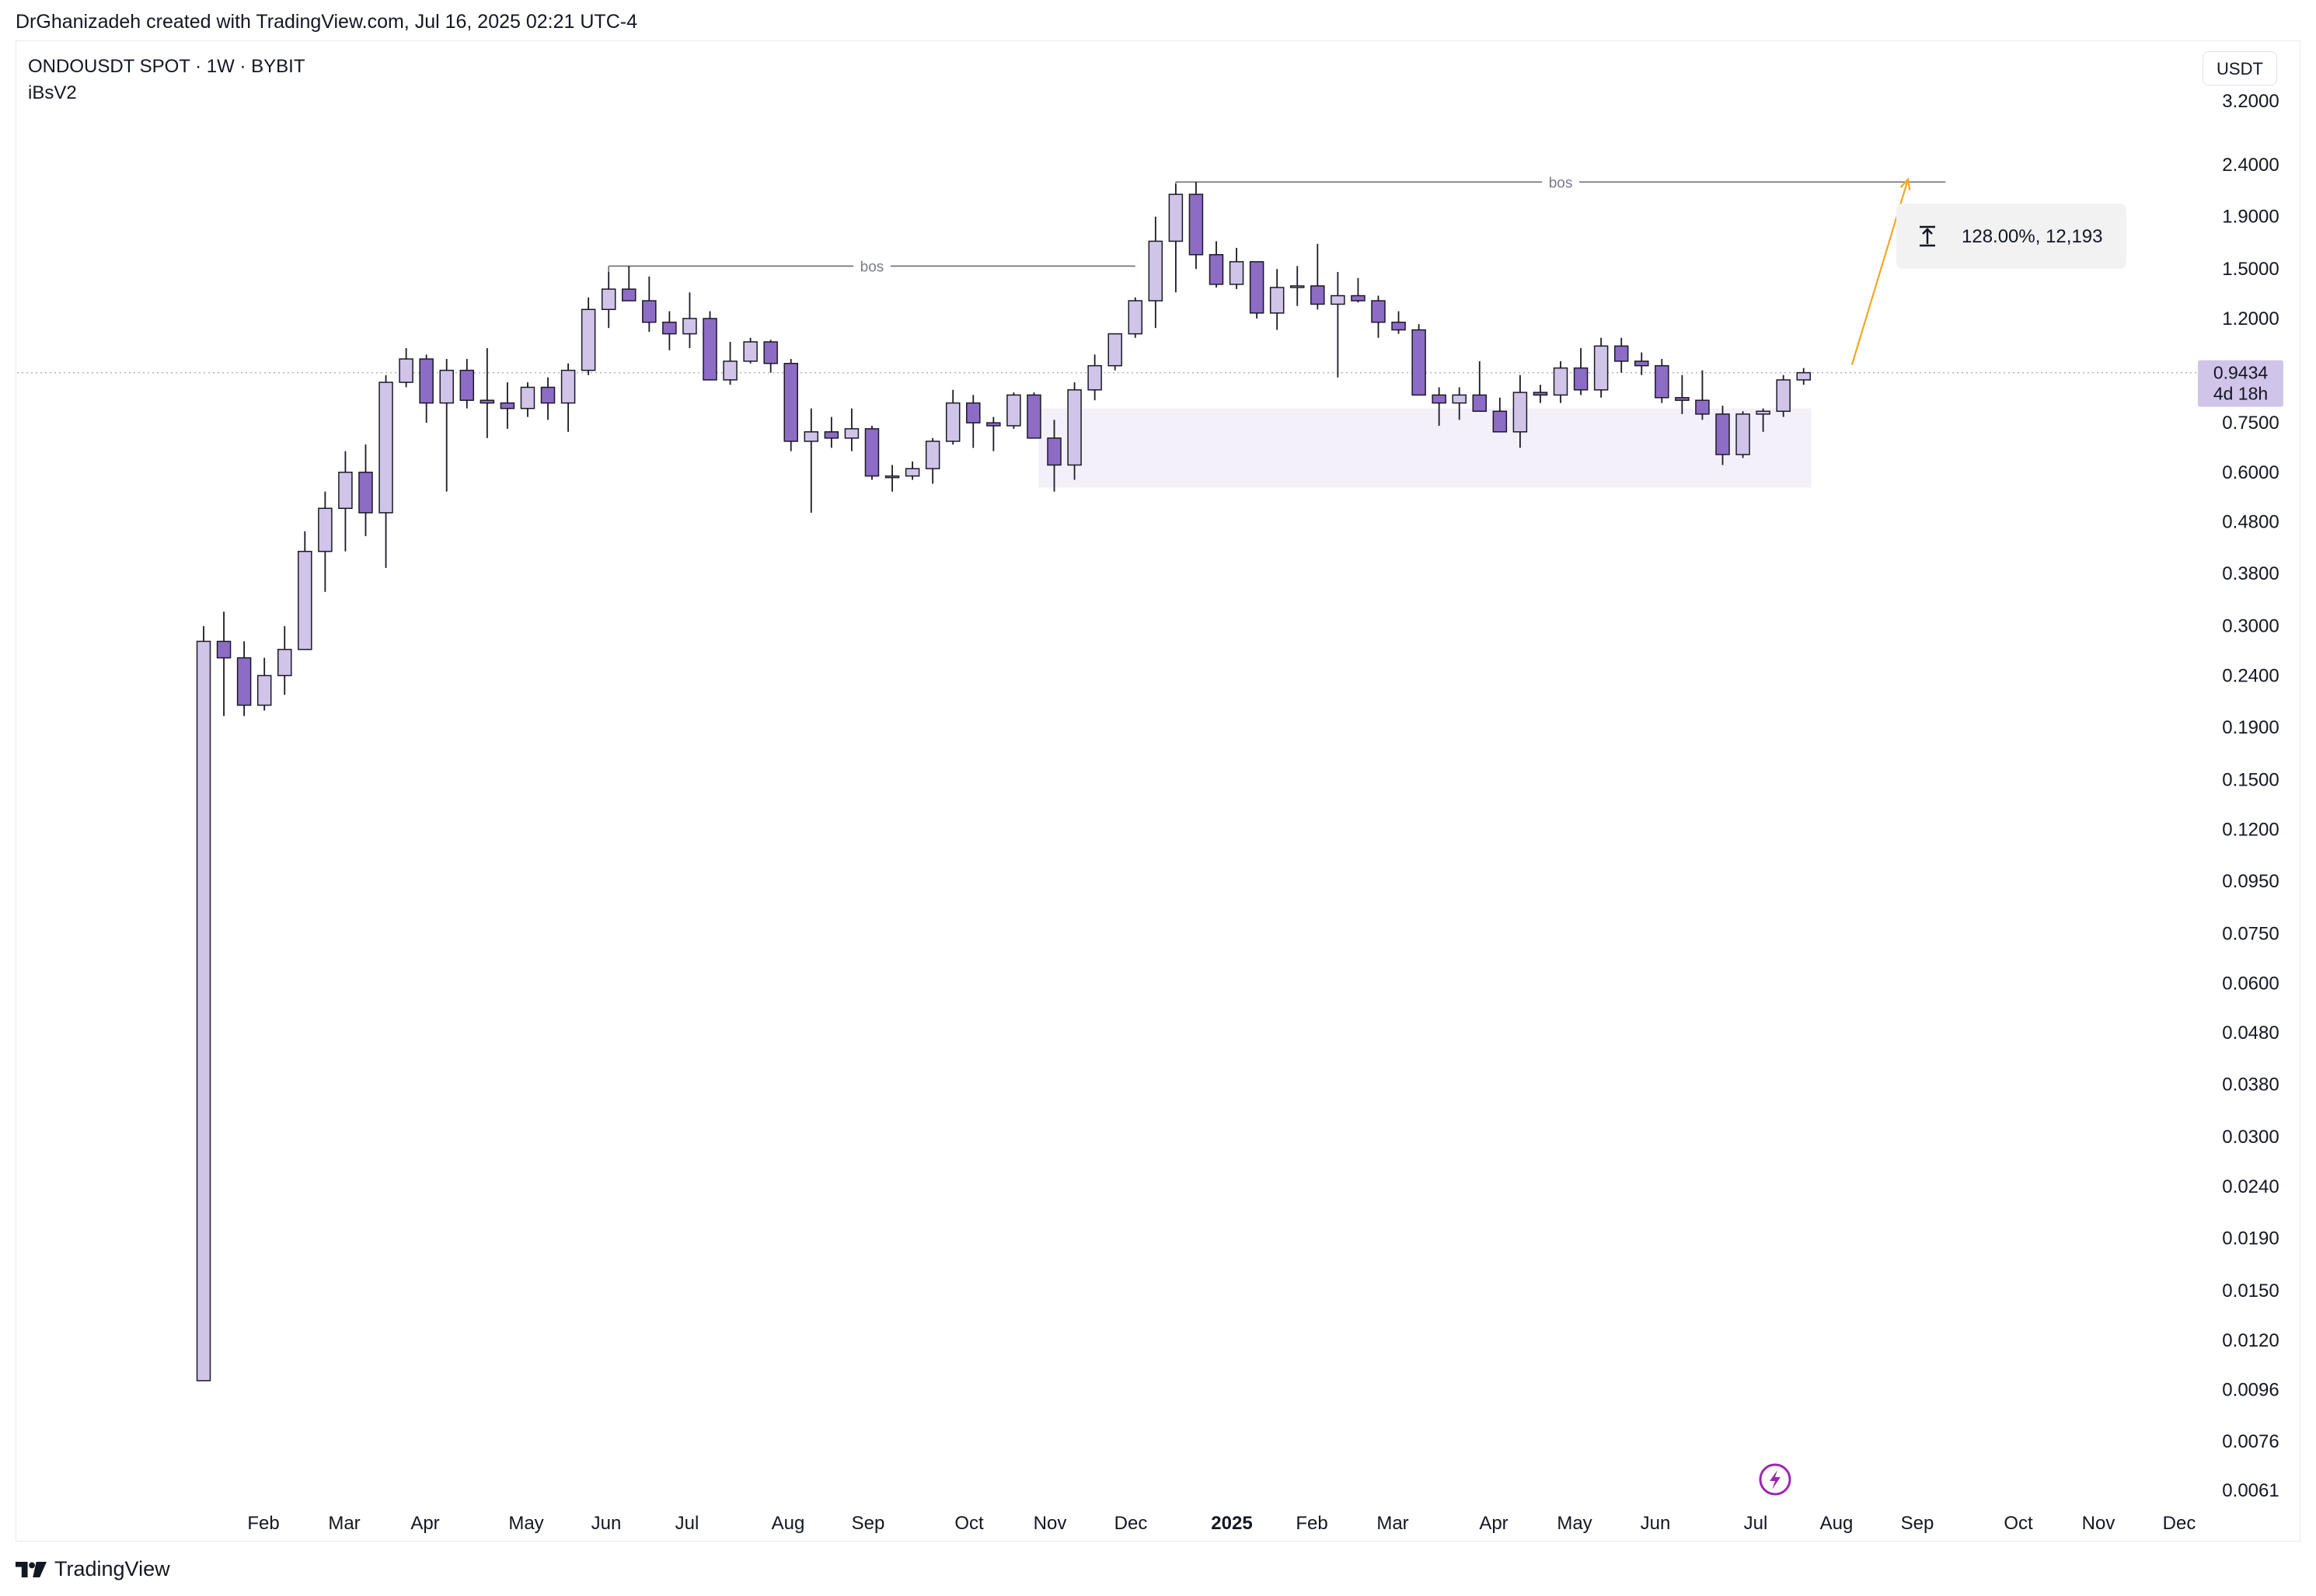 This screenshot has width=2316, height=1596. What do you see at coordinates (2240, 383) in the screenshot?
I see `current-price-tag` at bounding box center [2240, 383].